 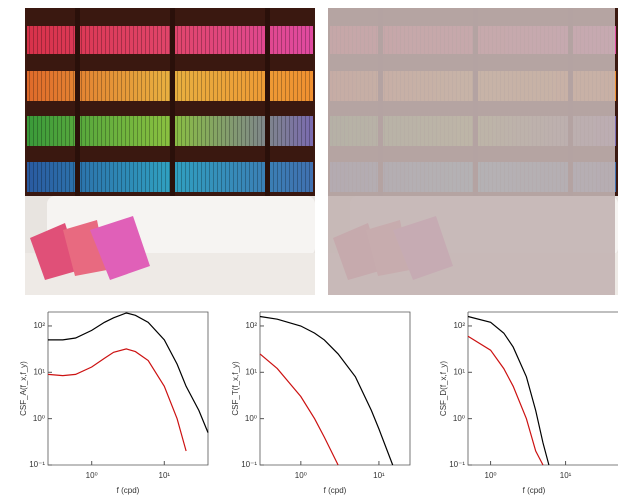 What do you see at coordinates (235, 388) in the screenshot?
I see `y-axis-label: CSF_T(f_x,f_y)` at bounding box center [235, 388].